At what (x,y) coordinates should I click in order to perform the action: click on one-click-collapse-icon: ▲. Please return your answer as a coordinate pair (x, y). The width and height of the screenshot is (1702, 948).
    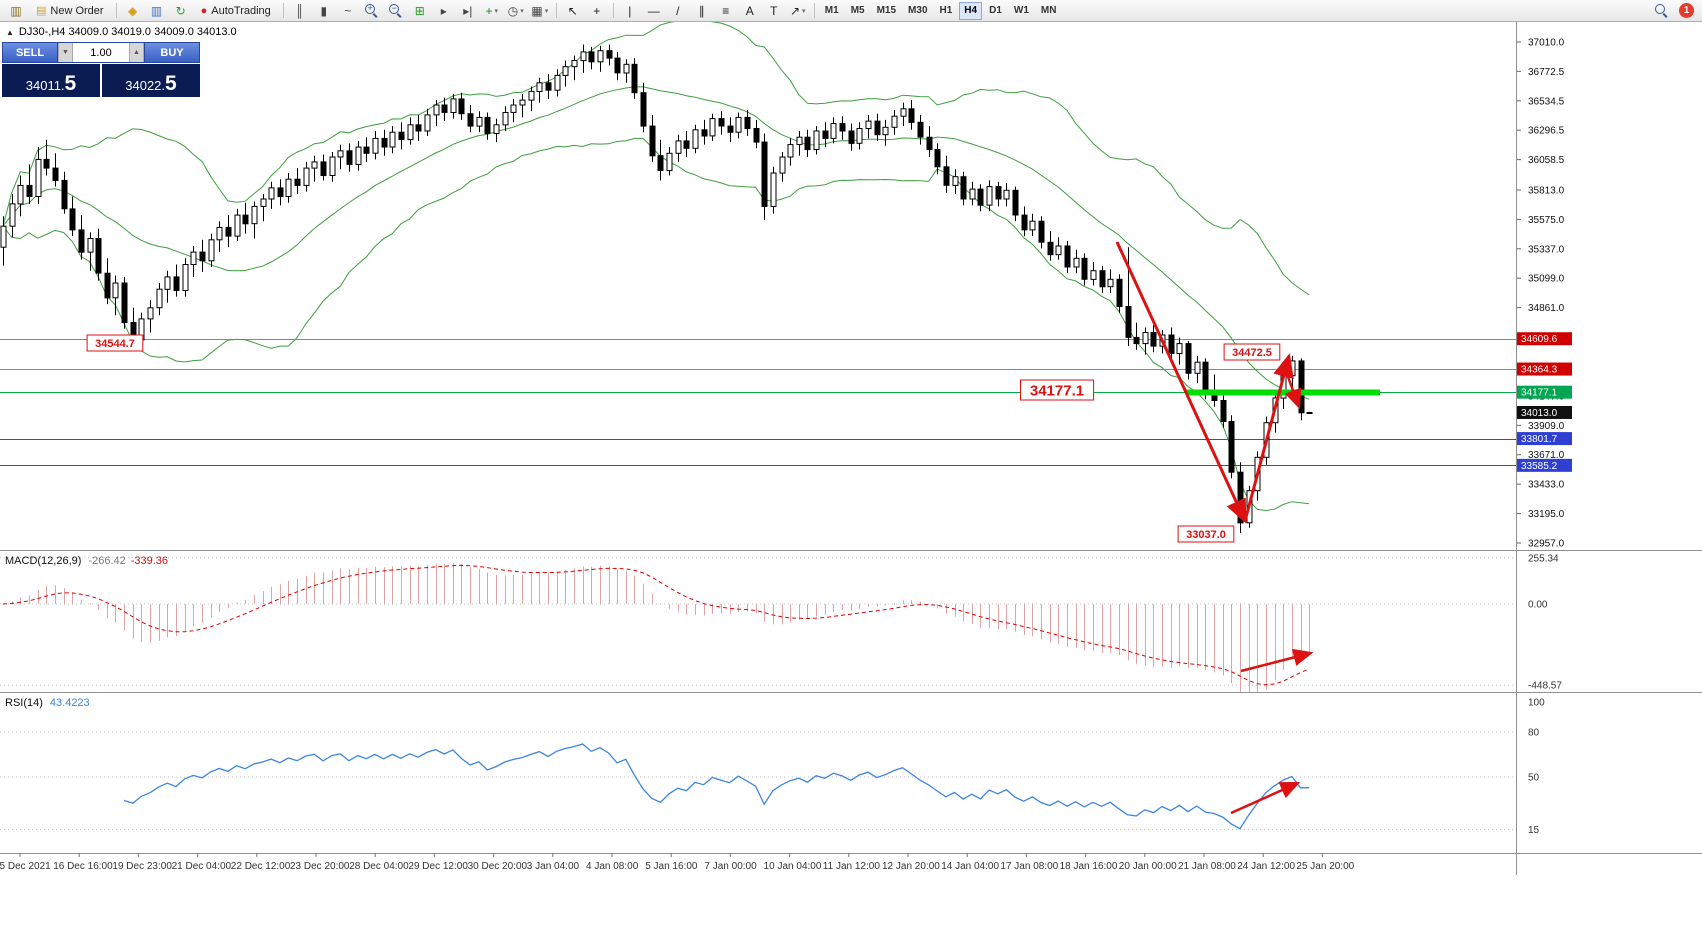
    Looking at the image, I should click on (10, 32).